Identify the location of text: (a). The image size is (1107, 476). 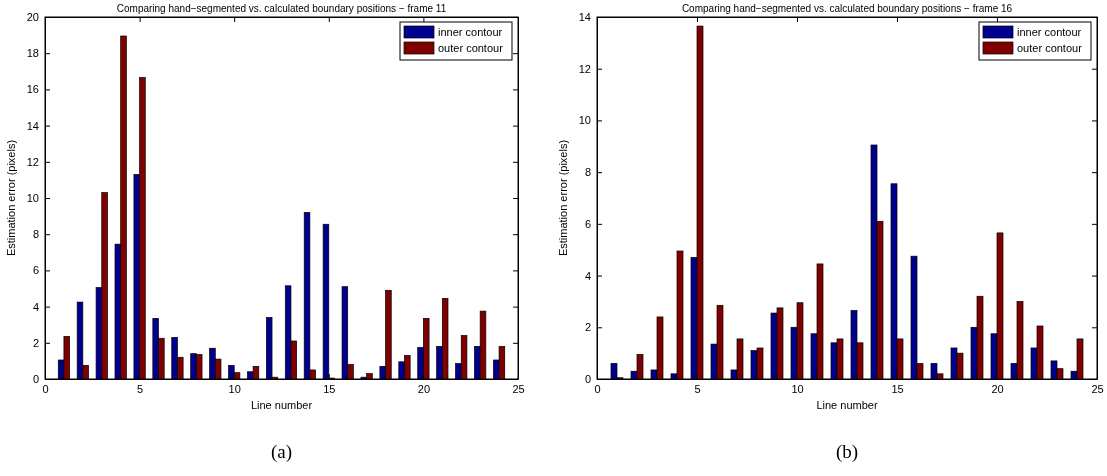
(281, 452).